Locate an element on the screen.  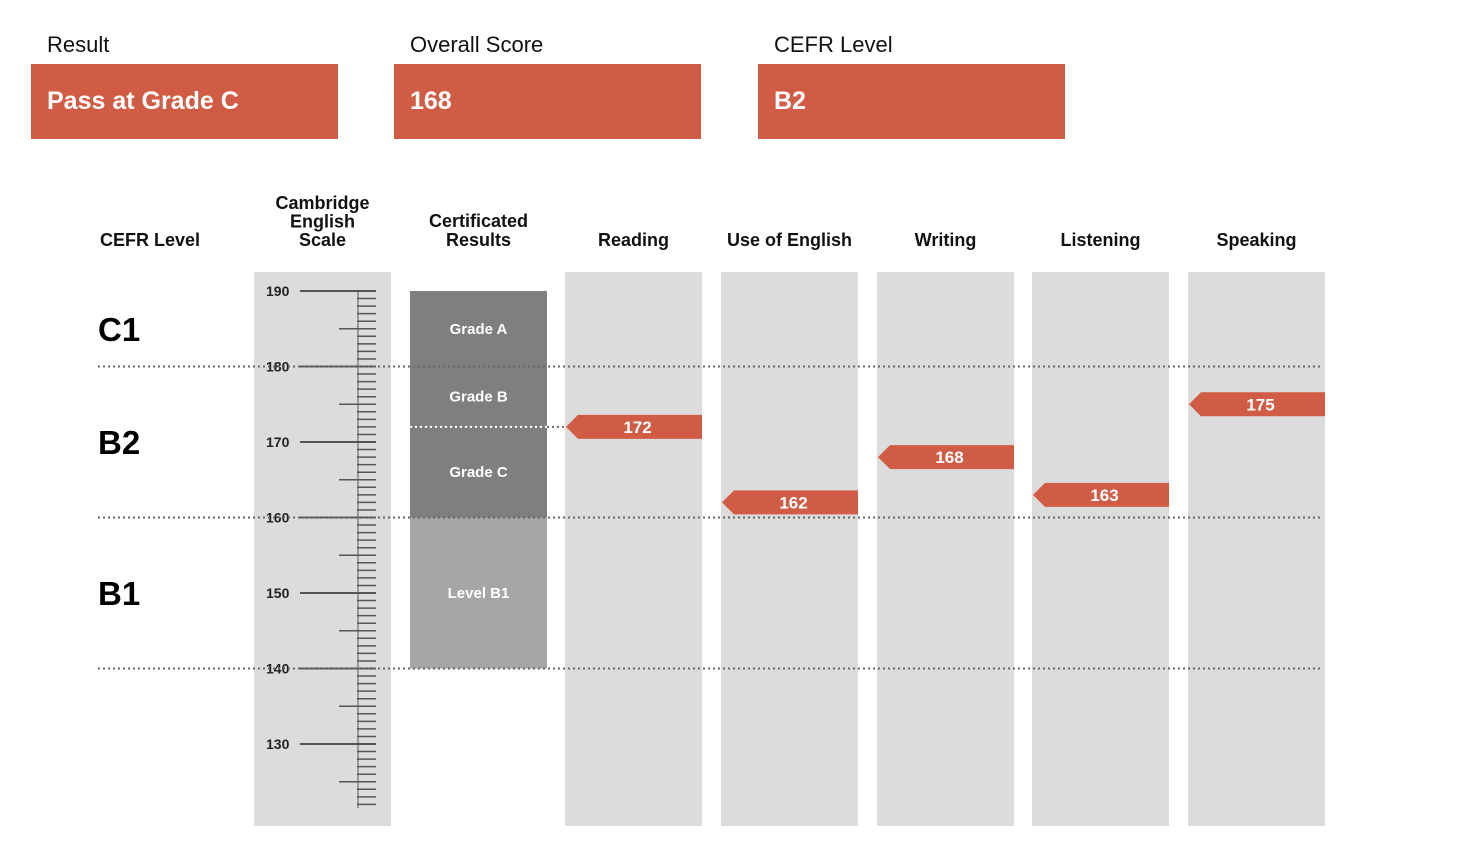
tick-label-190: 190 is located at coordinates (278, 291).